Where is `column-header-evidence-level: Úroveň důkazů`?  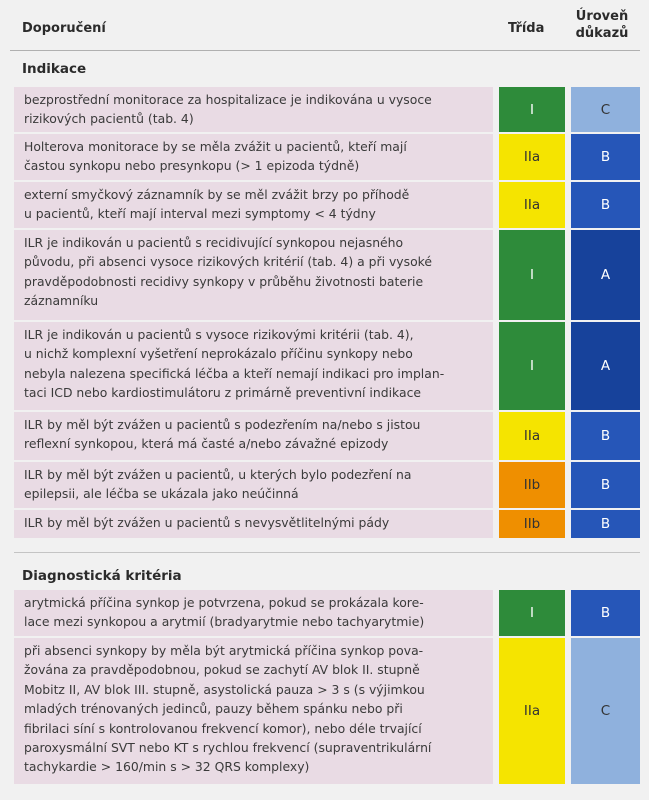
column-header-evidence-level: Úroveň důkazů is located at coordinates (602, 25).